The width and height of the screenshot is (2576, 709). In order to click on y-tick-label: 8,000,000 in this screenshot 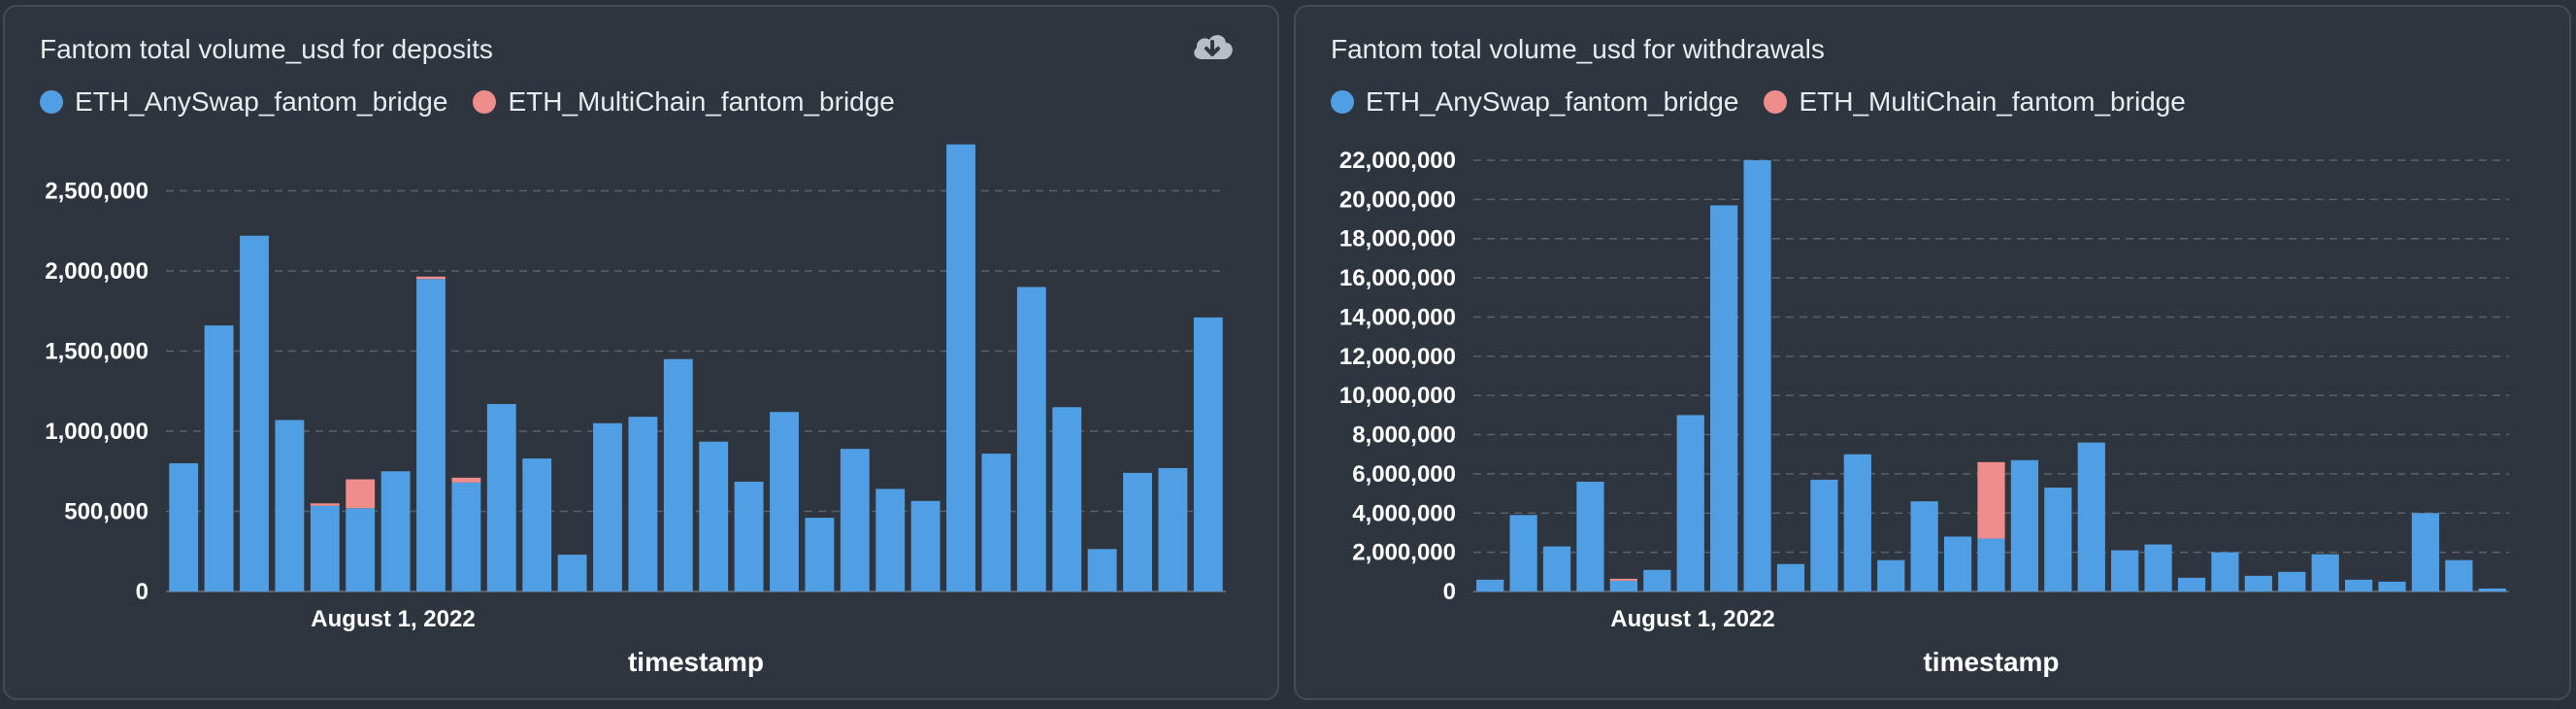, I will do `click(1404, 435)`.